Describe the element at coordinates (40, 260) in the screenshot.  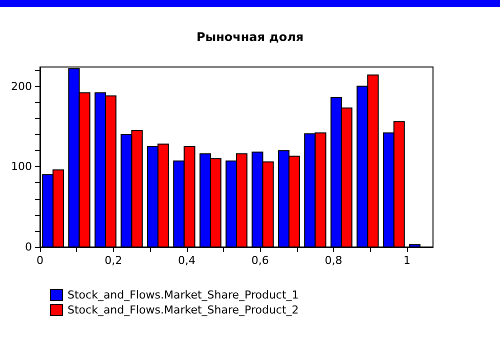
I see `x-tick-label: 0` at that location.